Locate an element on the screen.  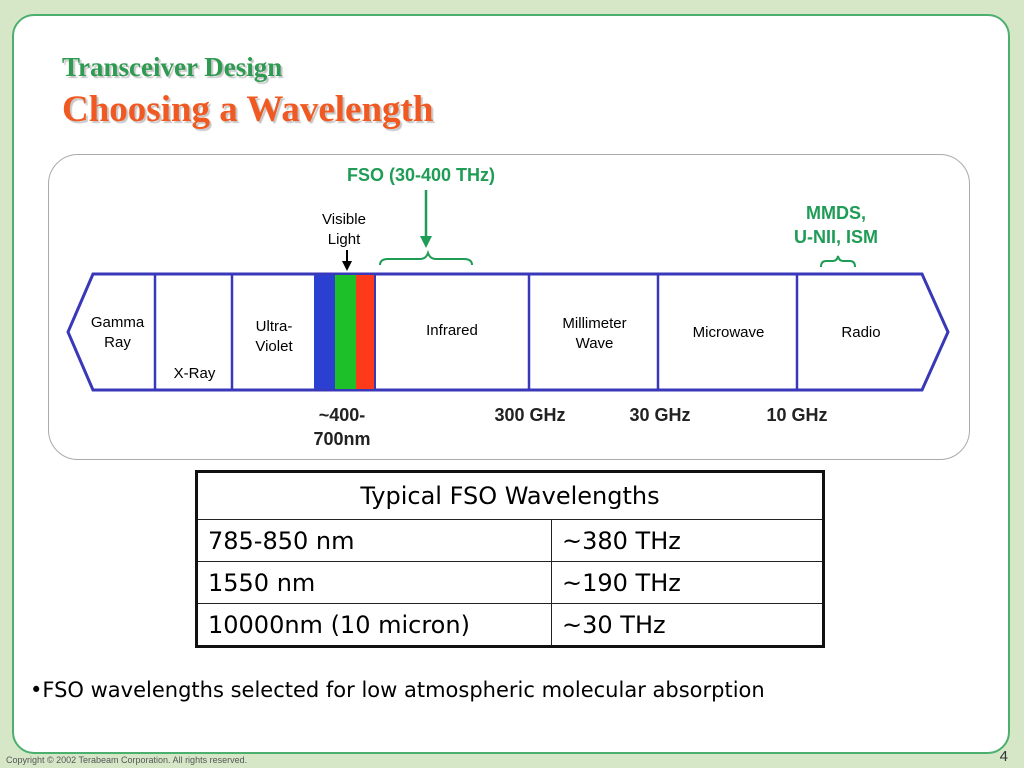
spectrum-outline is located at coordinates (508, 332).